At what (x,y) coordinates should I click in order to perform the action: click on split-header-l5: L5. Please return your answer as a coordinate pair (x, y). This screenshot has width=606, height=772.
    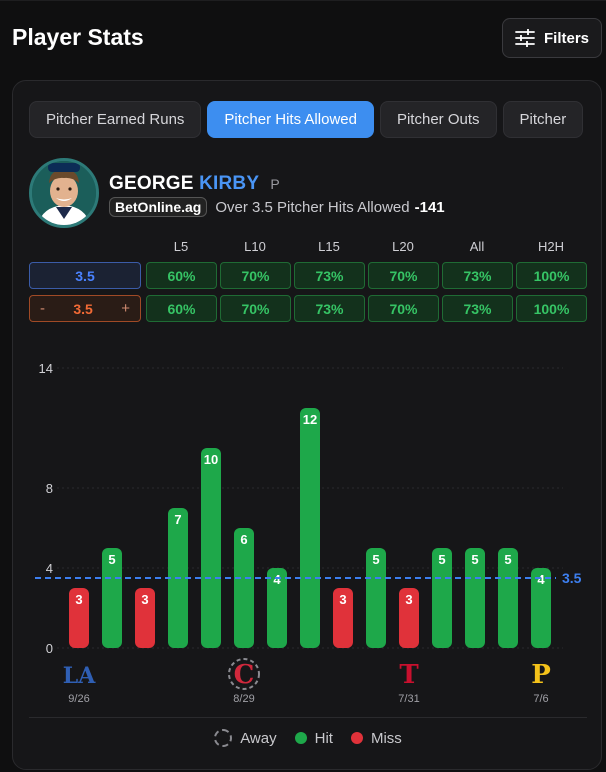
    Looking at the image, I should click on (181, 246).